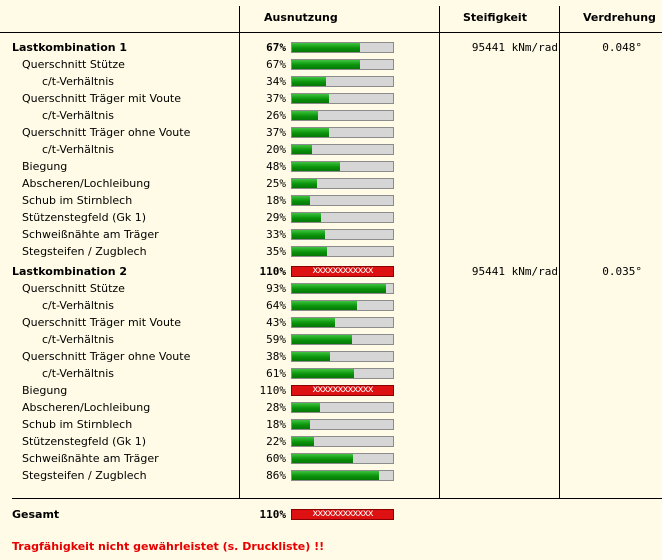 This screenshot has height=560, width=662. I want to click on total-utilization-bar: xxxxxxxxxxxx, so click(342, 514).